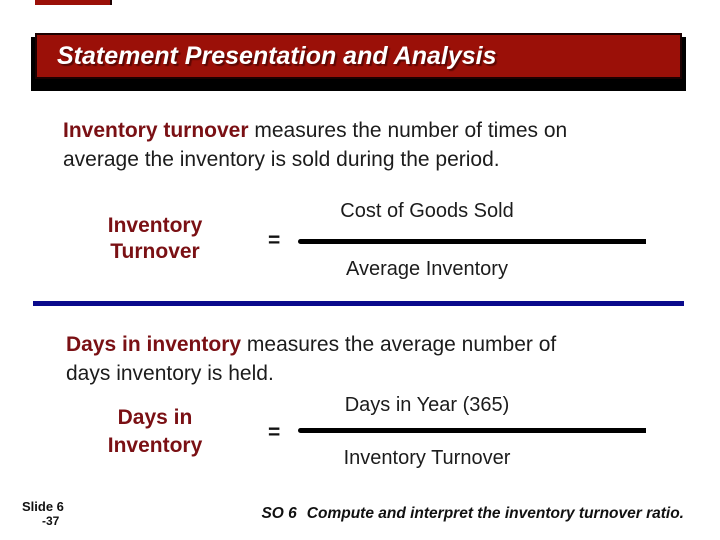 This screenshot has height=540, width=720. What do you see at coordinates (73, 2) in the screenshot?
I see `top-edge-red-sliver` at bounding box center [73, 2].